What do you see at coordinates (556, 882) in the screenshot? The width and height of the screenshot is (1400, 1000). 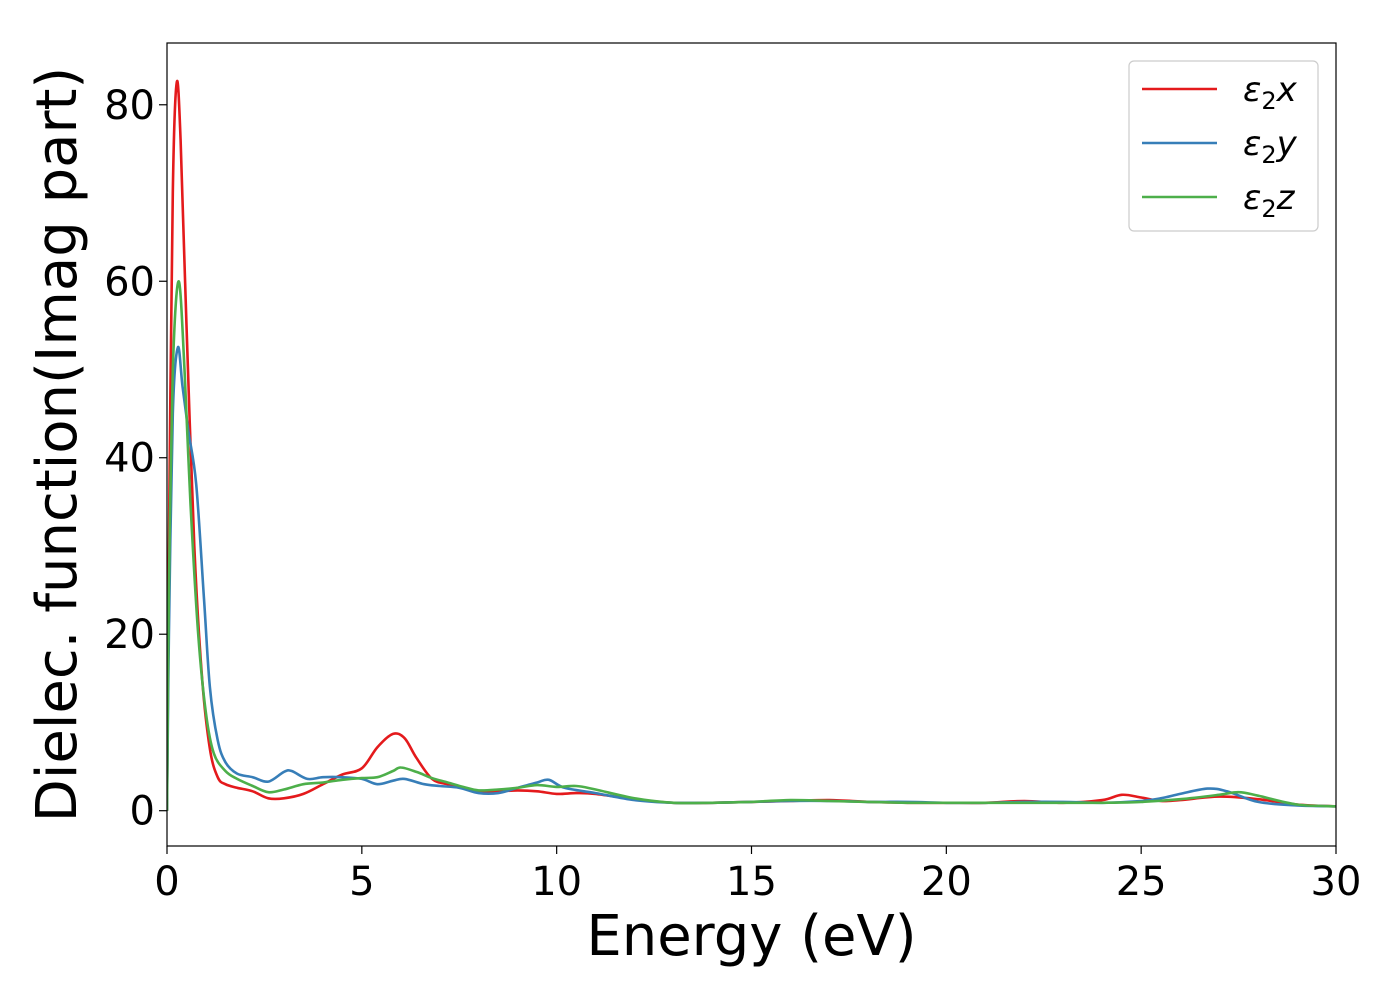 I see `x-tick-label: 10` at bounding box center [556, 882].